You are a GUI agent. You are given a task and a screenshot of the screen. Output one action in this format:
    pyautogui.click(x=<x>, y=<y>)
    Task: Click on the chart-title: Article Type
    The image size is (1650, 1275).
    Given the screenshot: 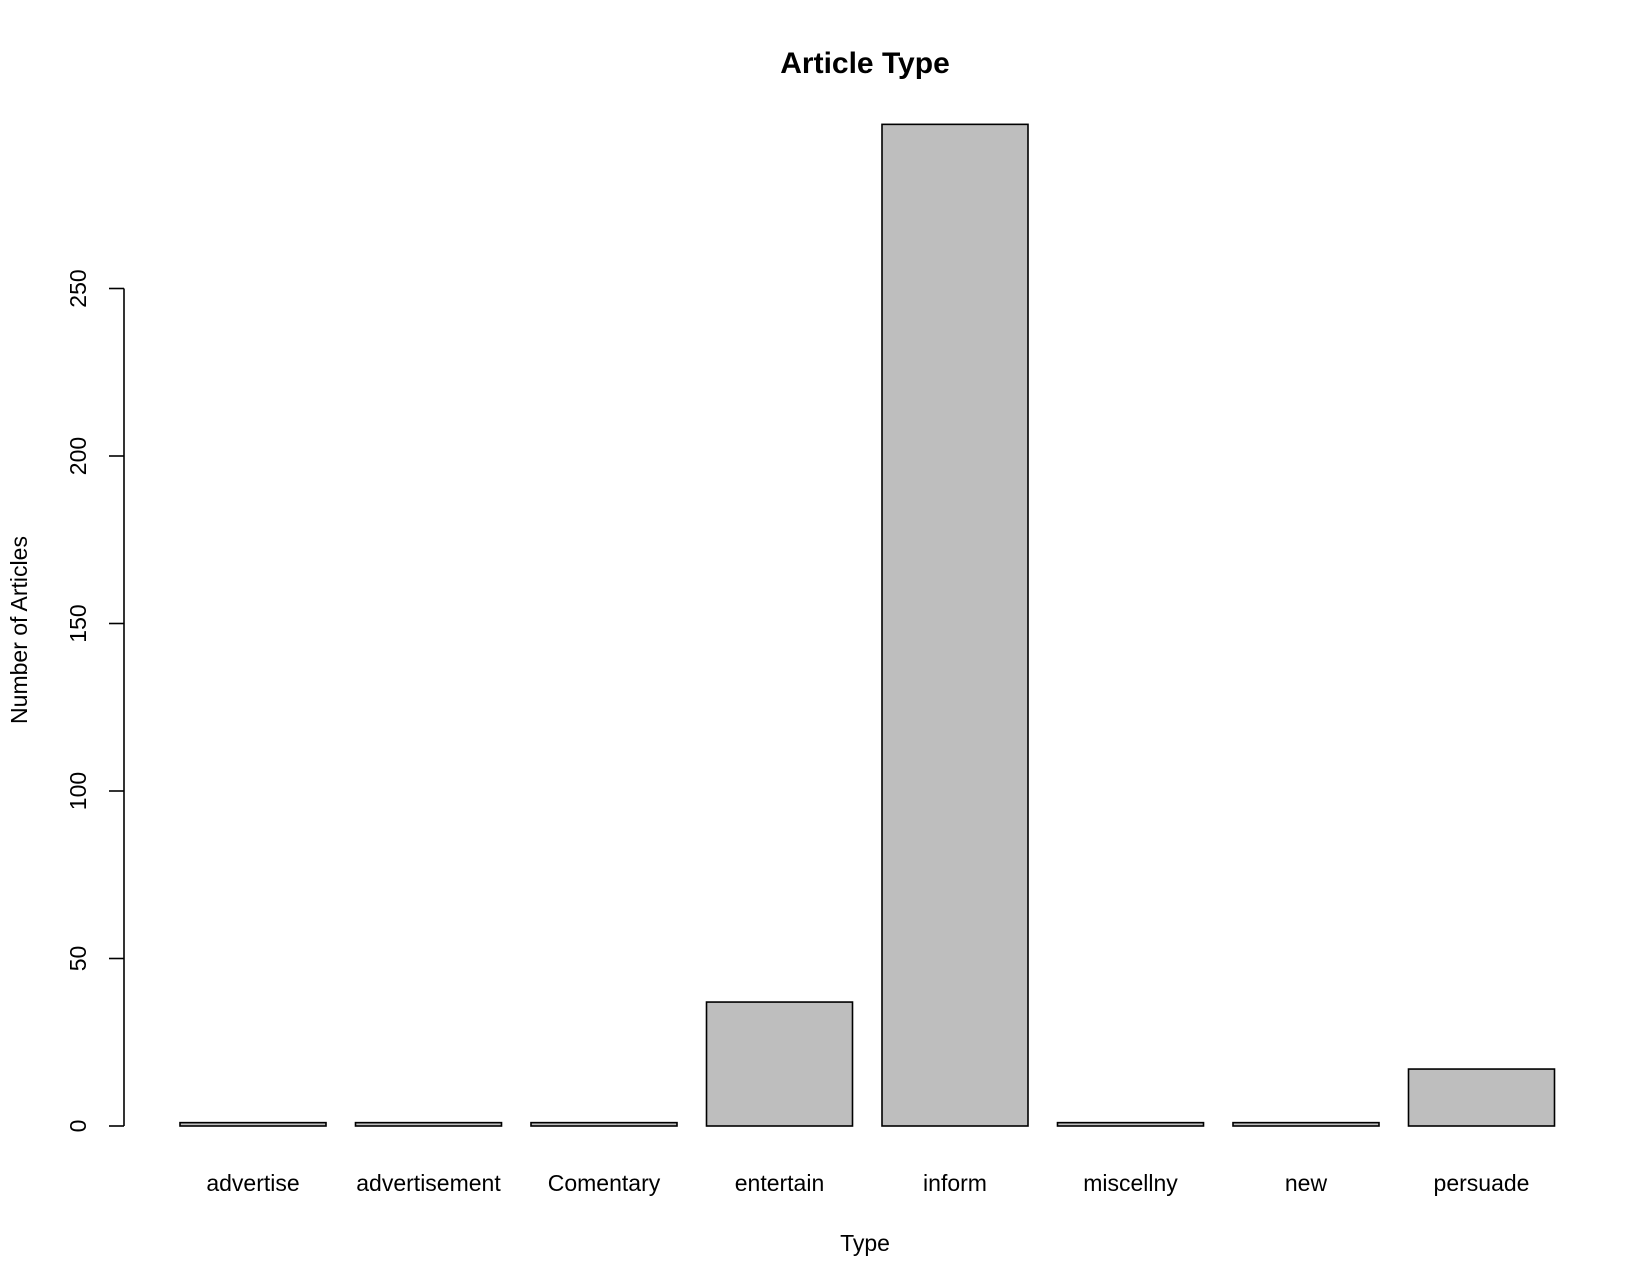 What is the action you would take?
    pyautogui.click(x=865, y=63)
    